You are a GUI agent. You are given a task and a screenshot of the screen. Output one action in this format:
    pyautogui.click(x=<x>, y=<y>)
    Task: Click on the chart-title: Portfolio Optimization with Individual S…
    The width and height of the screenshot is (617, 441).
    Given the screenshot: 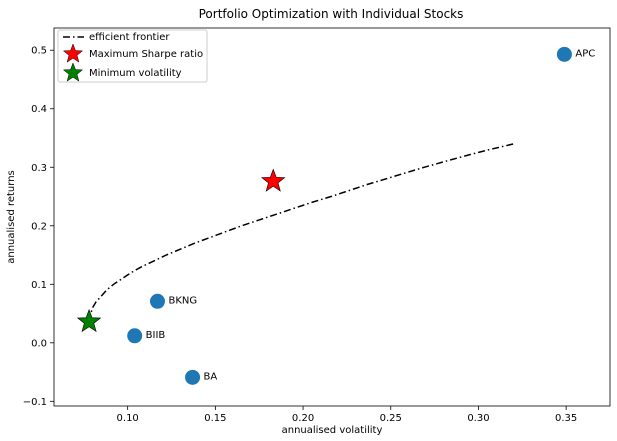 What is the action you would take?
    pyautogui.click(x=331, y=14)
    